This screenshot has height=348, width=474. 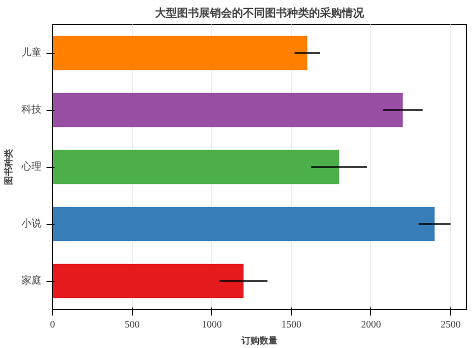 What do you see at coordinates (259, 341) in the screenshot?
I see `x-axis-title: 订购数量` at bounding box center [259, 341].